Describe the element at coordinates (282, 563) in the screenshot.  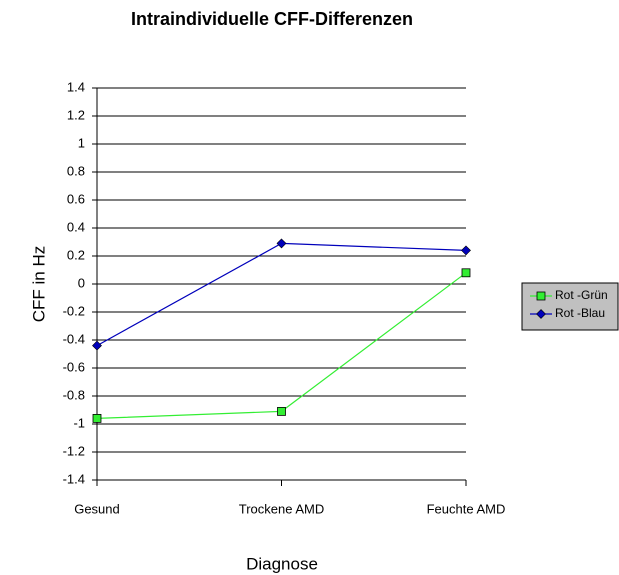
I see `x-axis-title: Diagnose` at that location.